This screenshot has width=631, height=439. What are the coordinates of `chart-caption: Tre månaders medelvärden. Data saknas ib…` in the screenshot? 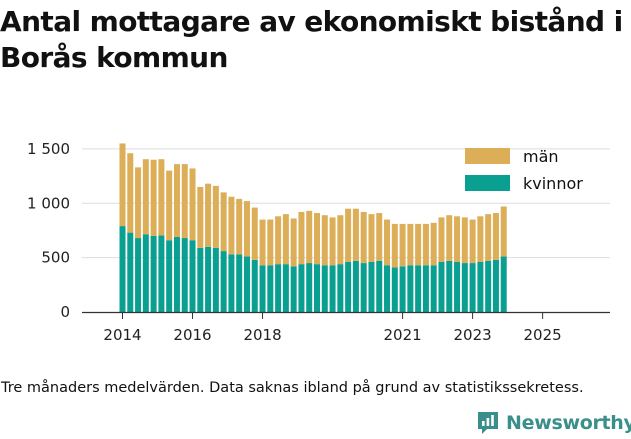 It's located at (292, 388).